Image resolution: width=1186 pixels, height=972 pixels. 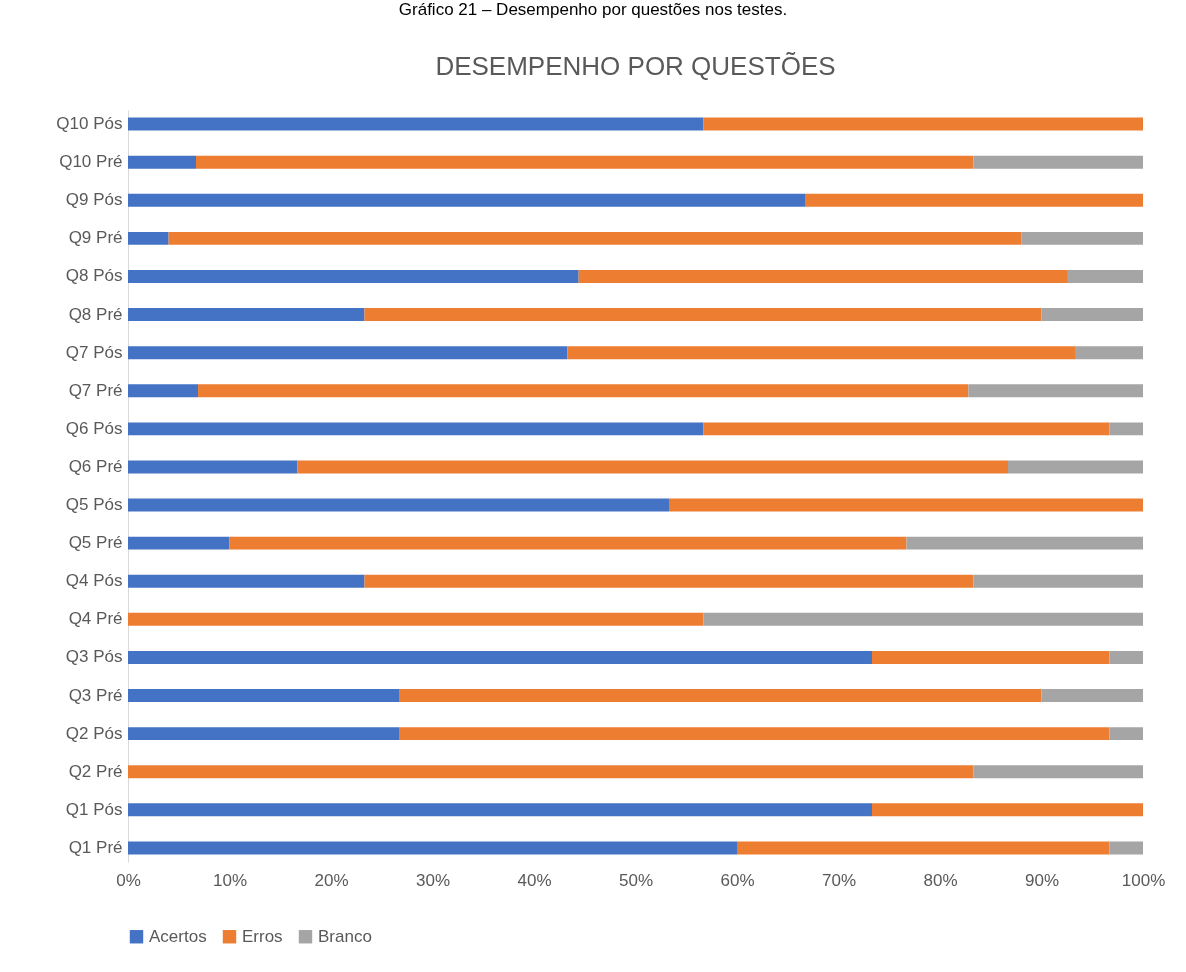 I want to click on legend-label: Erros, so click(x=262, y=936).